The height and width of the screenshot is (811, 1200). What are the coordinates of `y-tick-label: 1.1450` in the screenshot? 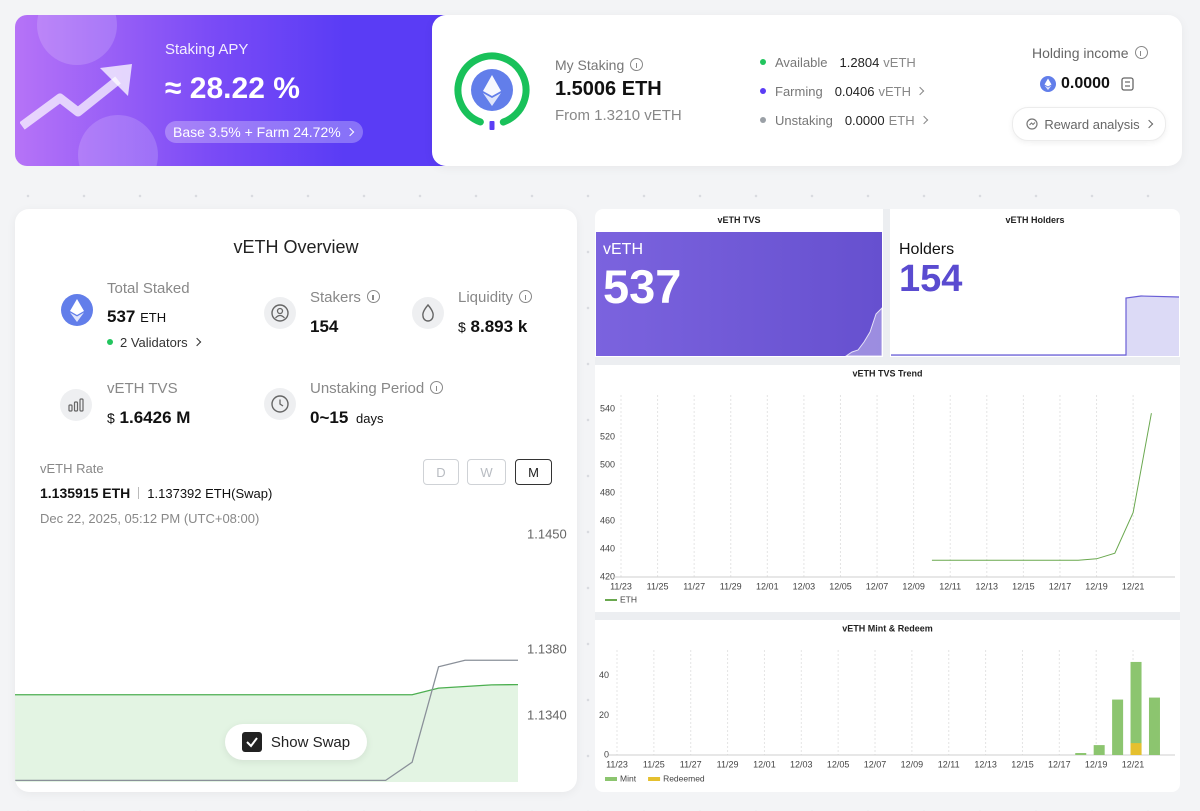 It's located at (547, 533).